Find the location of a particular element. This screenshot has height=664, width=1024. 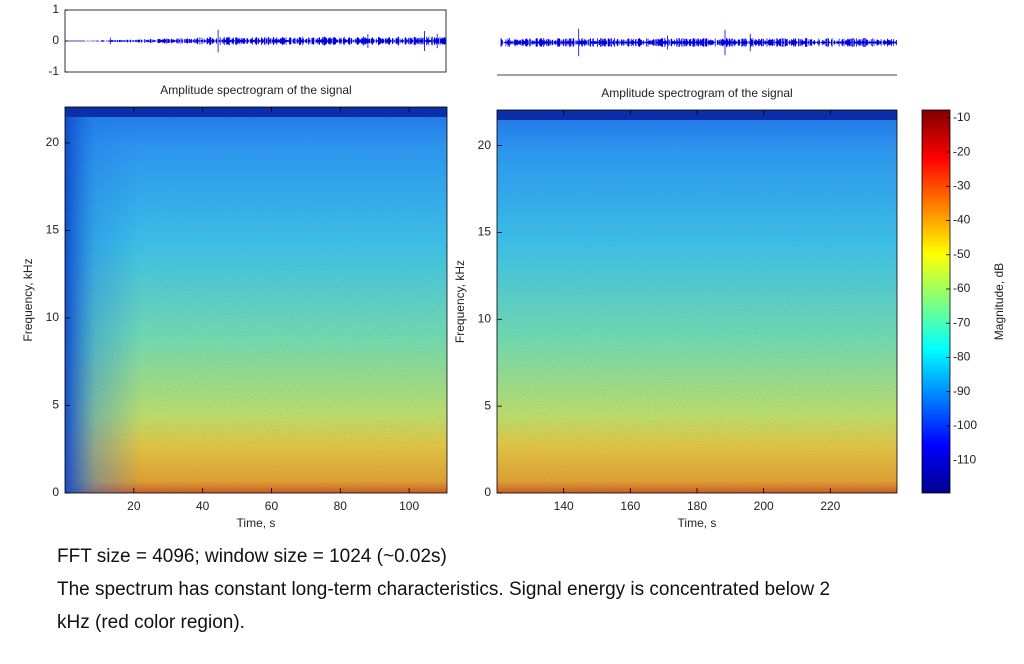

y-tick-label: -80 is located at coordinates (962, 357).